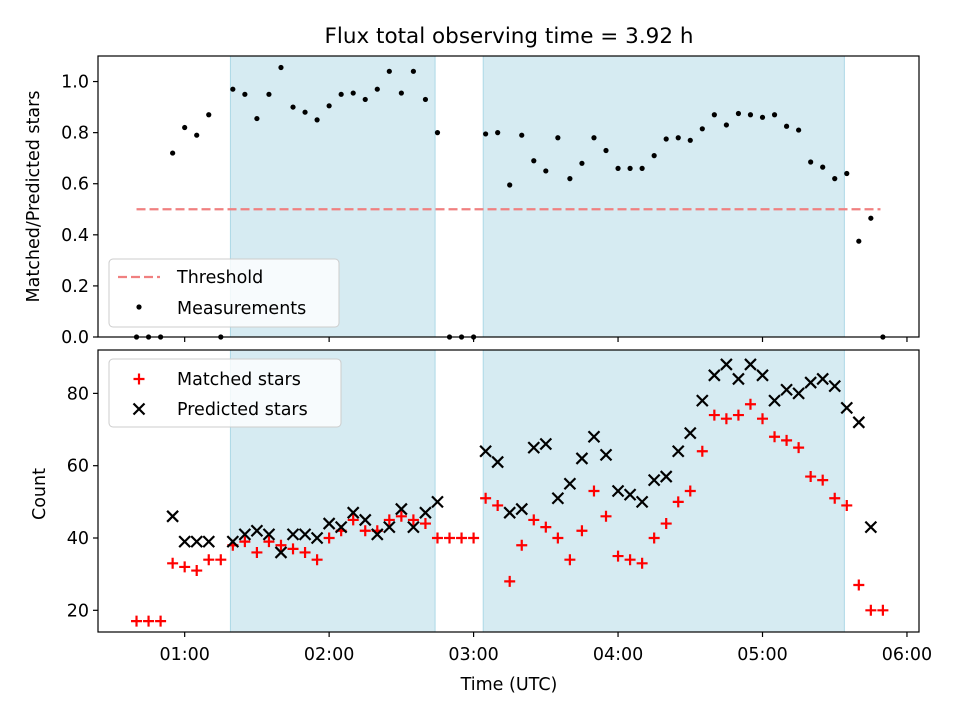 This screenshot has width=960, height=720. What do you see at coordinates (663, 491) in the screenshot?
I see `observing-window-band` at bounding box center [663, 491].